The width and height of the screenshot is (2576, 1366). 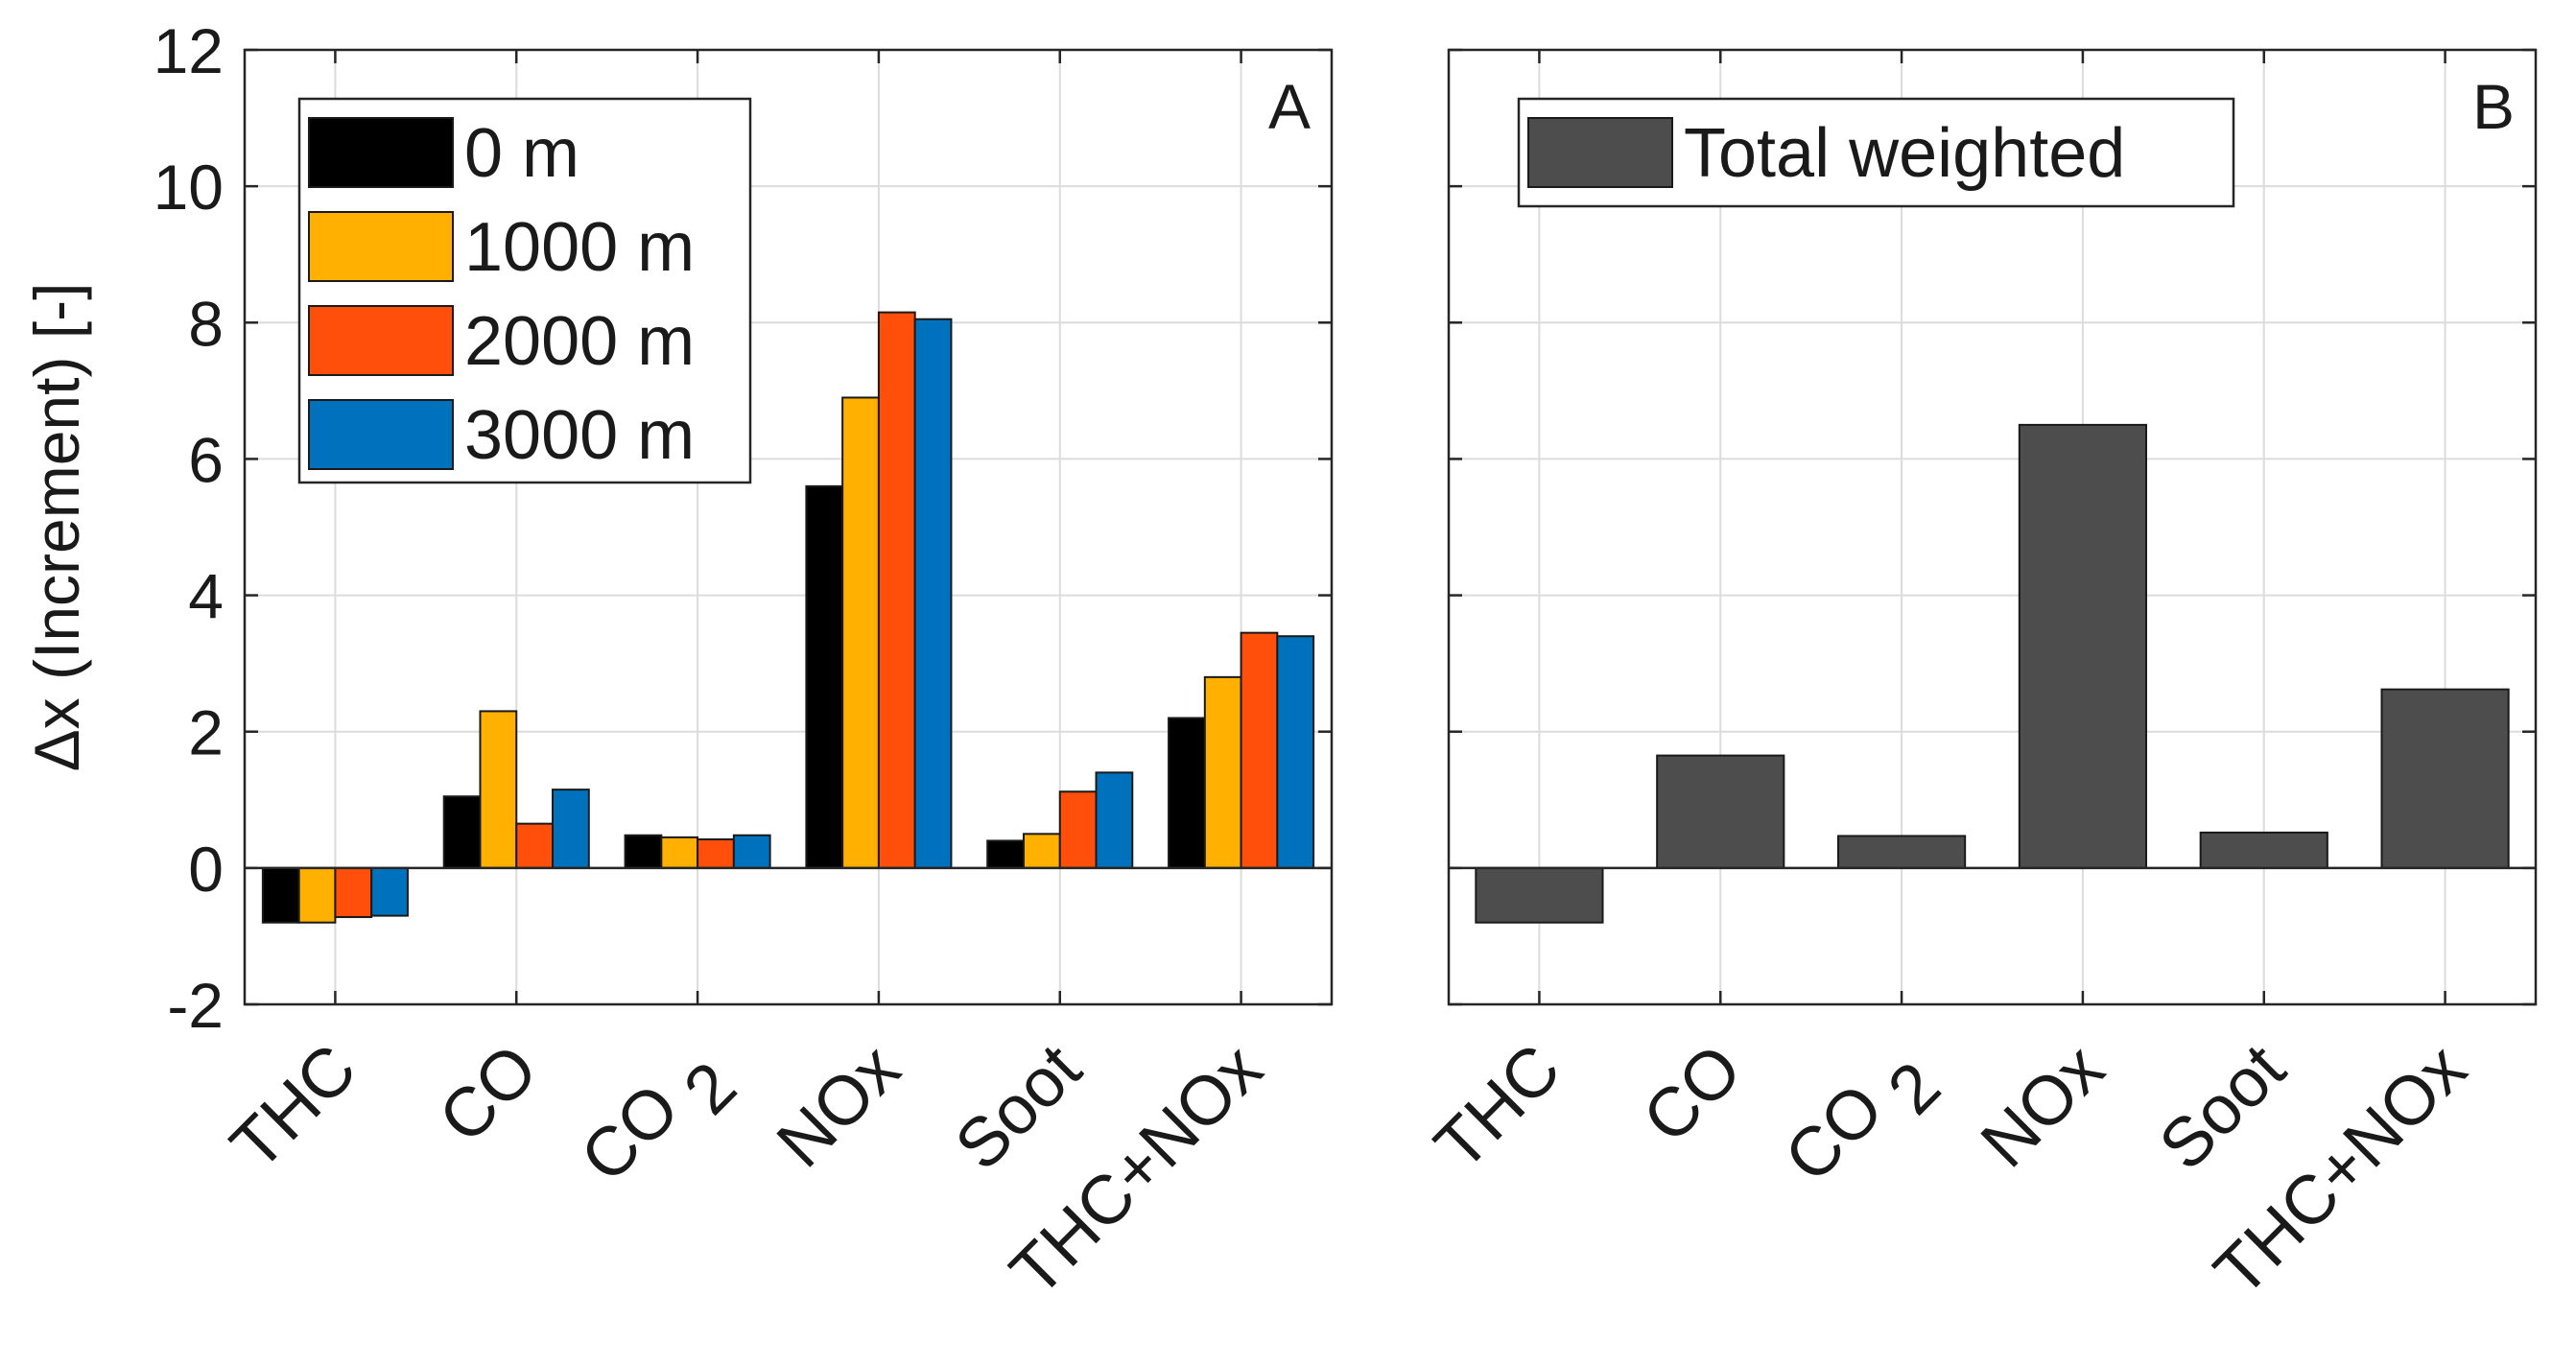 What do you see at coordinates (206, 459) in the screenshot?
I see `y-tick-label: 6` at bounding box center [206, 459].